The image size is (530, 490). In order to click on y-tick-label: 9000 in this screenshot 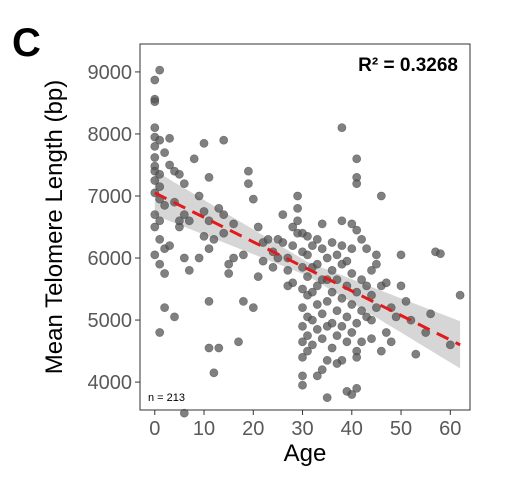, I will do `click(110, 73)`.